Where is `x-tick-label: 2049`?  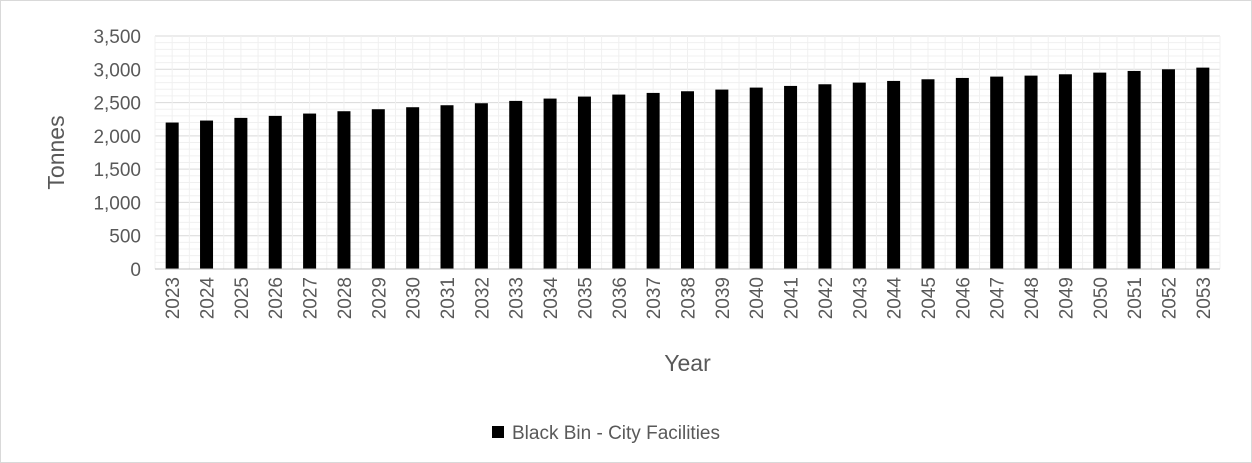
x-tick-label: 2049 is located at coordinates (1066, 298).